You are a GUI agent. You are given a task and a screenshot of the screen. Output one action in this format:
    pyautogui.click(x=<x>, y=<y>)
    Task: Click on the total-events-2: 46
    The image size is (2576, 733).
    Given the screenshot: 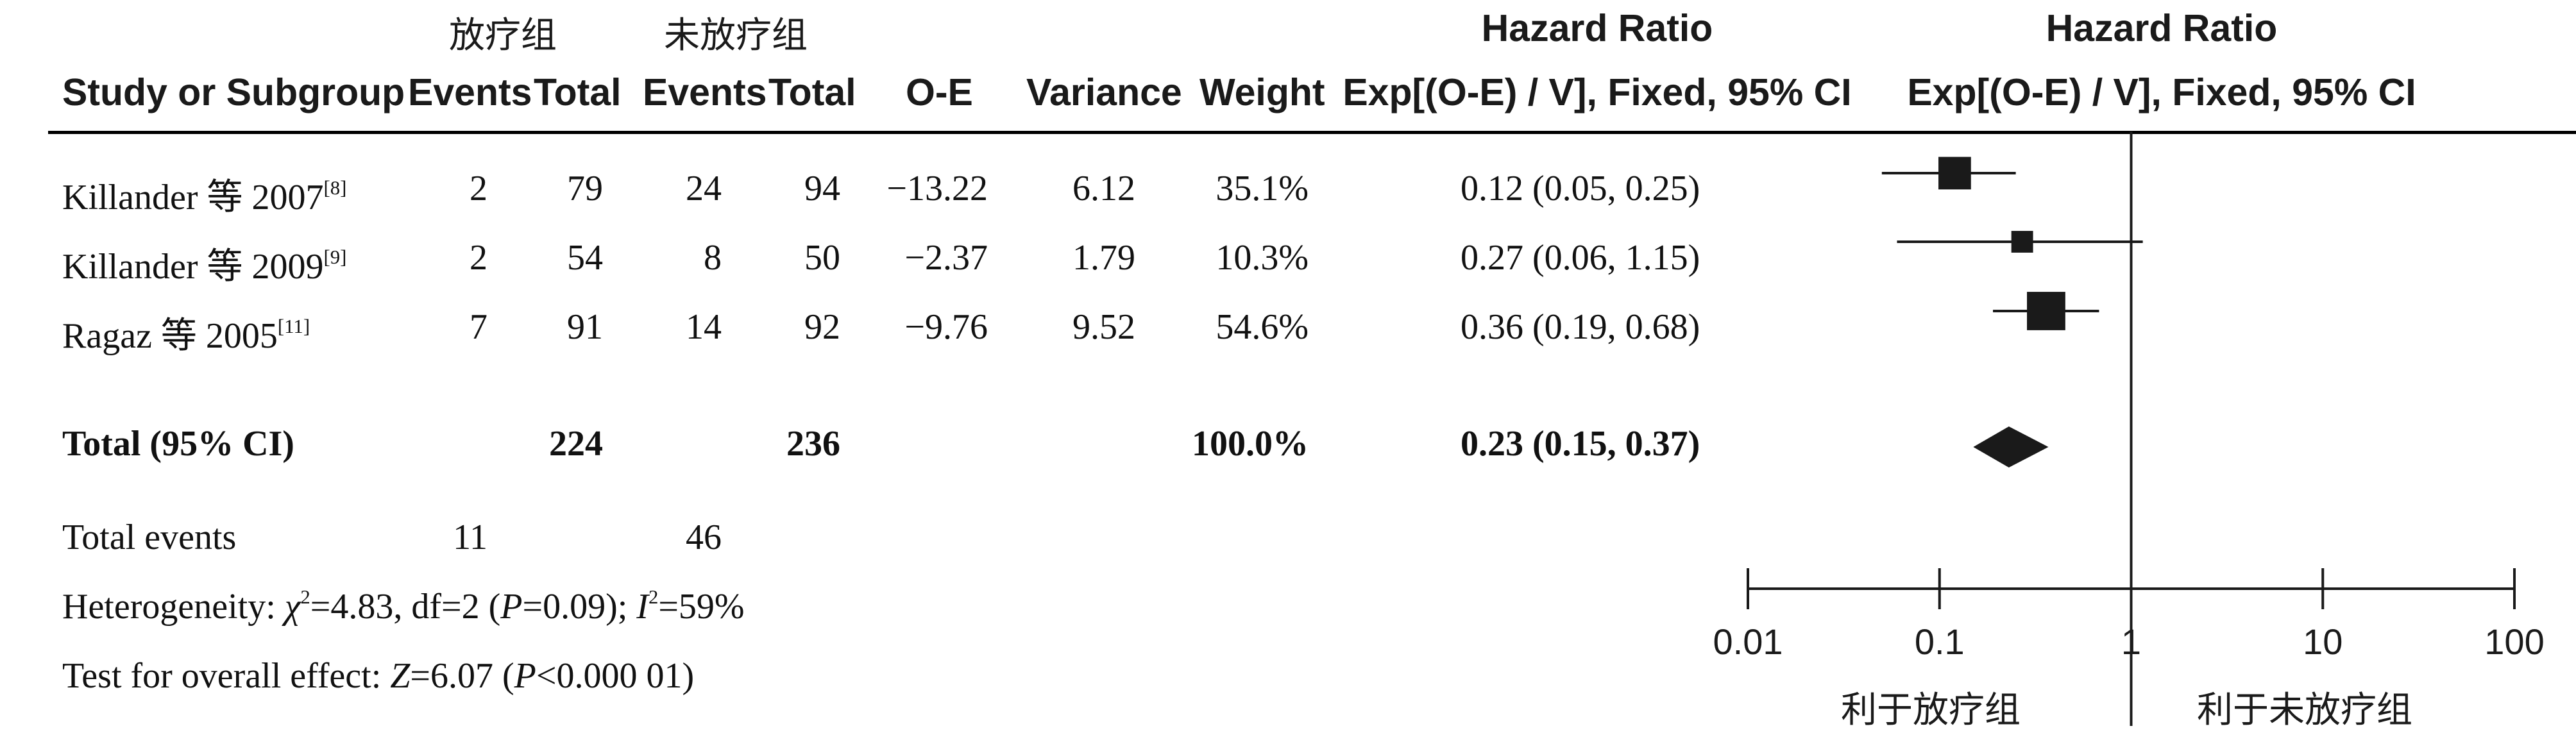 What is the action you would take?
    pyautogui.click(x=704, y=537)
    